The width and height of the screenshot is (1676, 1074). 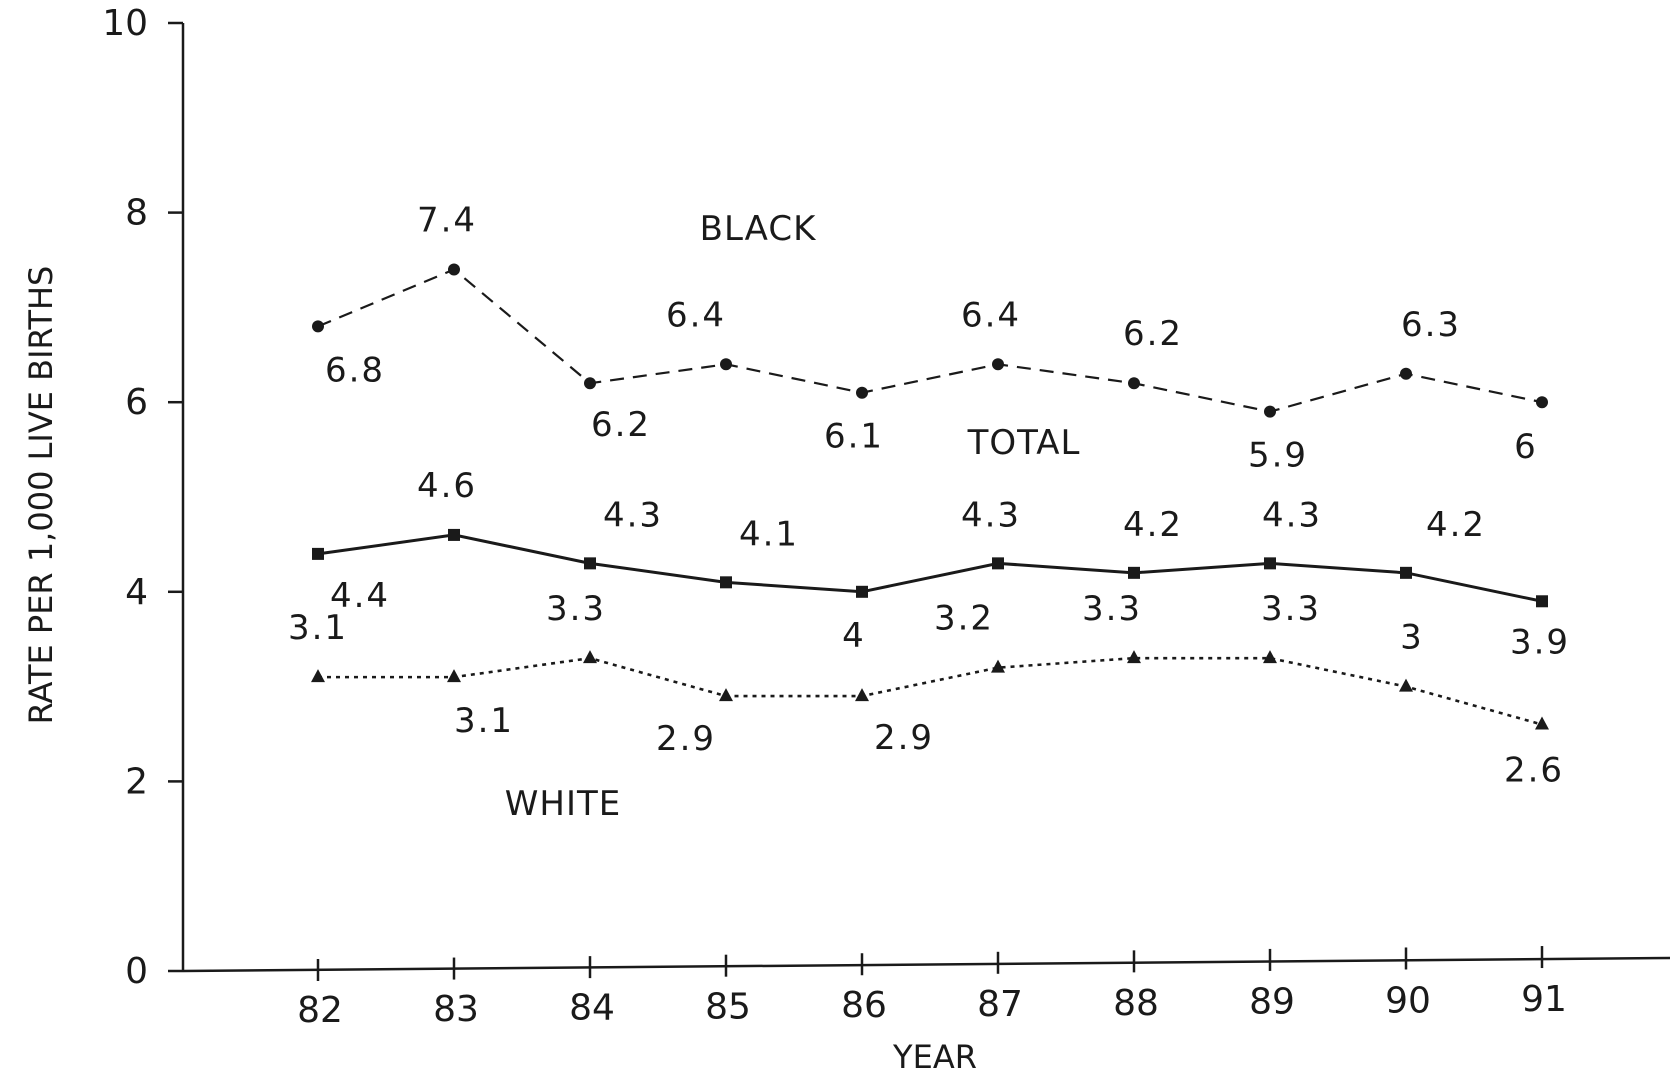 What do you see at coordinates (136, 402) in the screenshot?
I see `y-tick-label: 6` at bounding box center [136, 402].